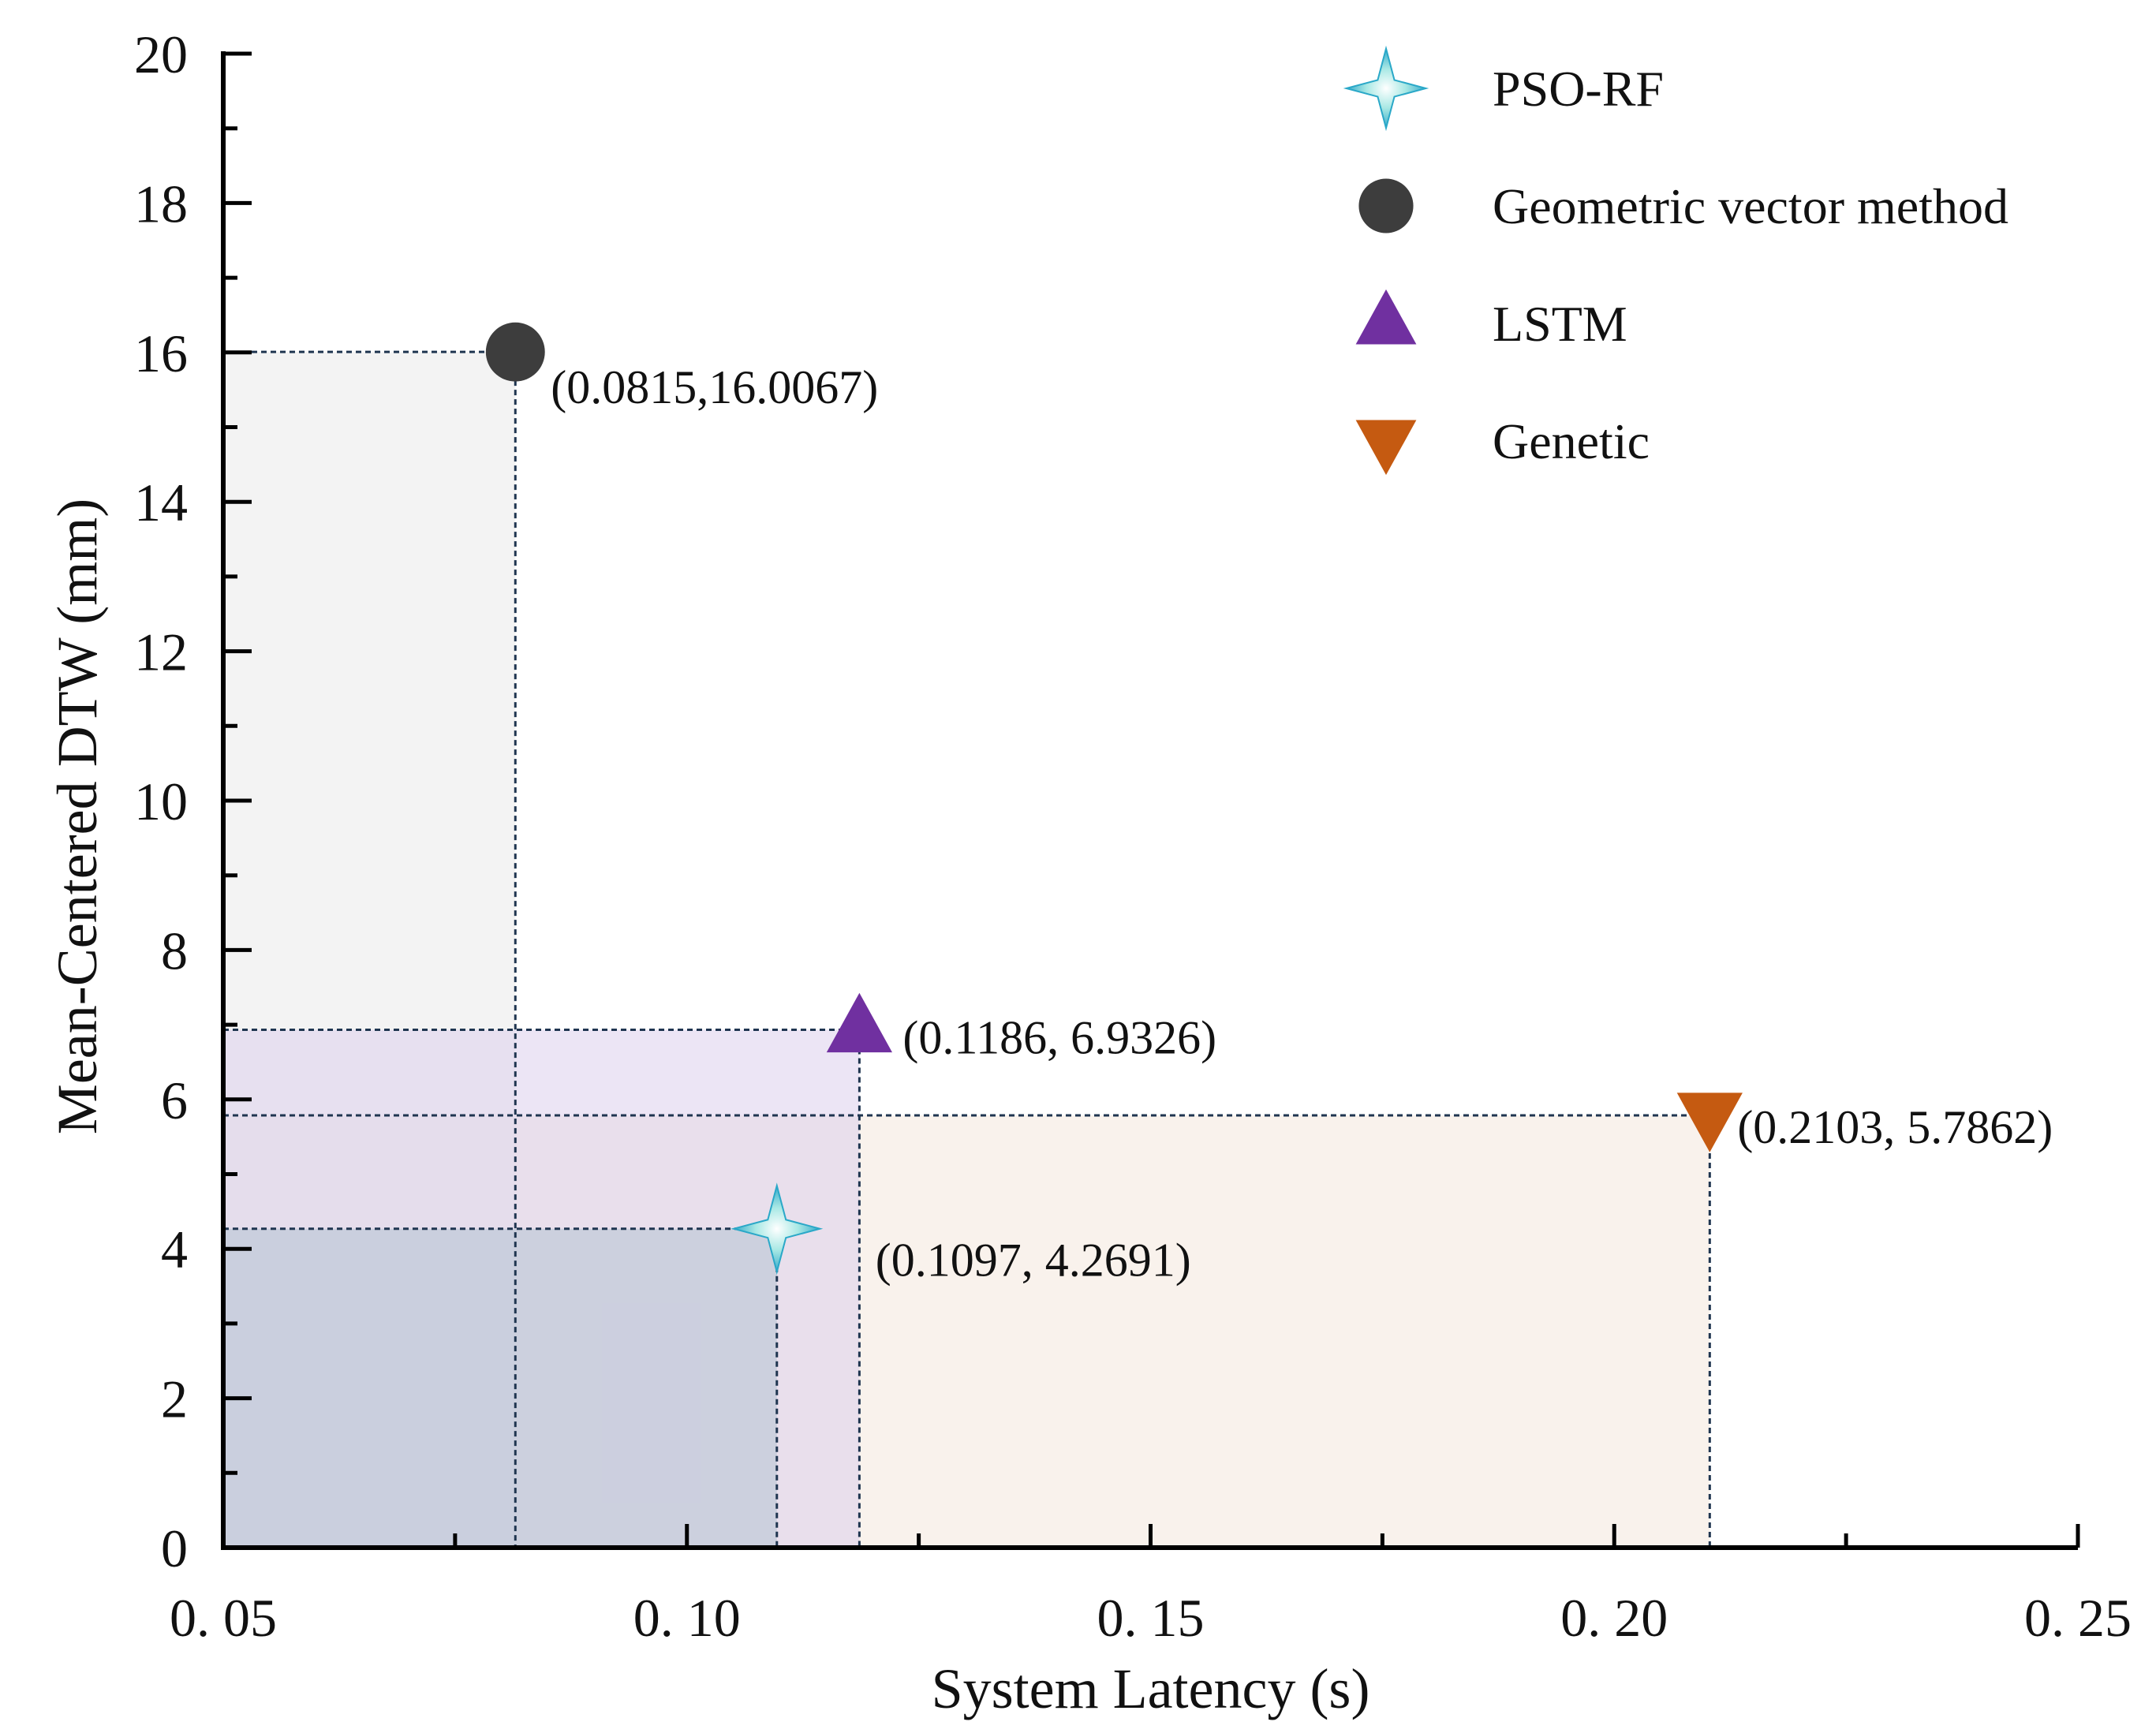  What do you see at coordinates (161, 353) in the screenshot?
I see `y-tick-label: 16` at bounding box center [161, 353].